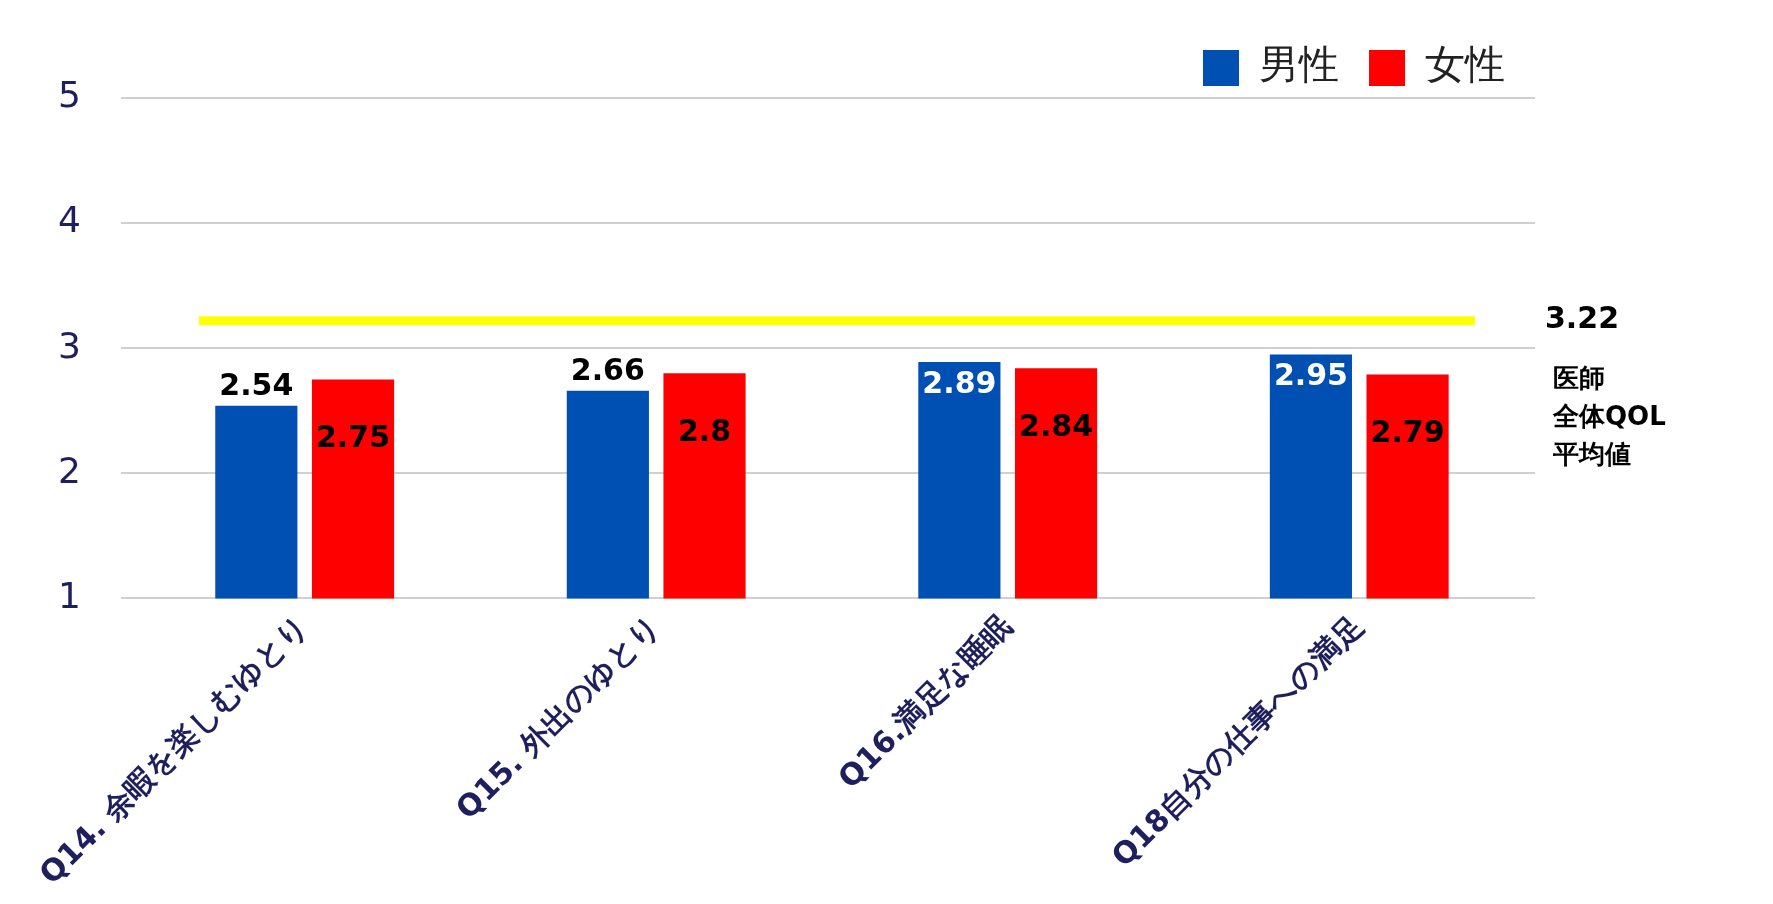  Describe the element at coordinates (959, 382) in the screenshot. I see `data-label: 2.89` at that location.